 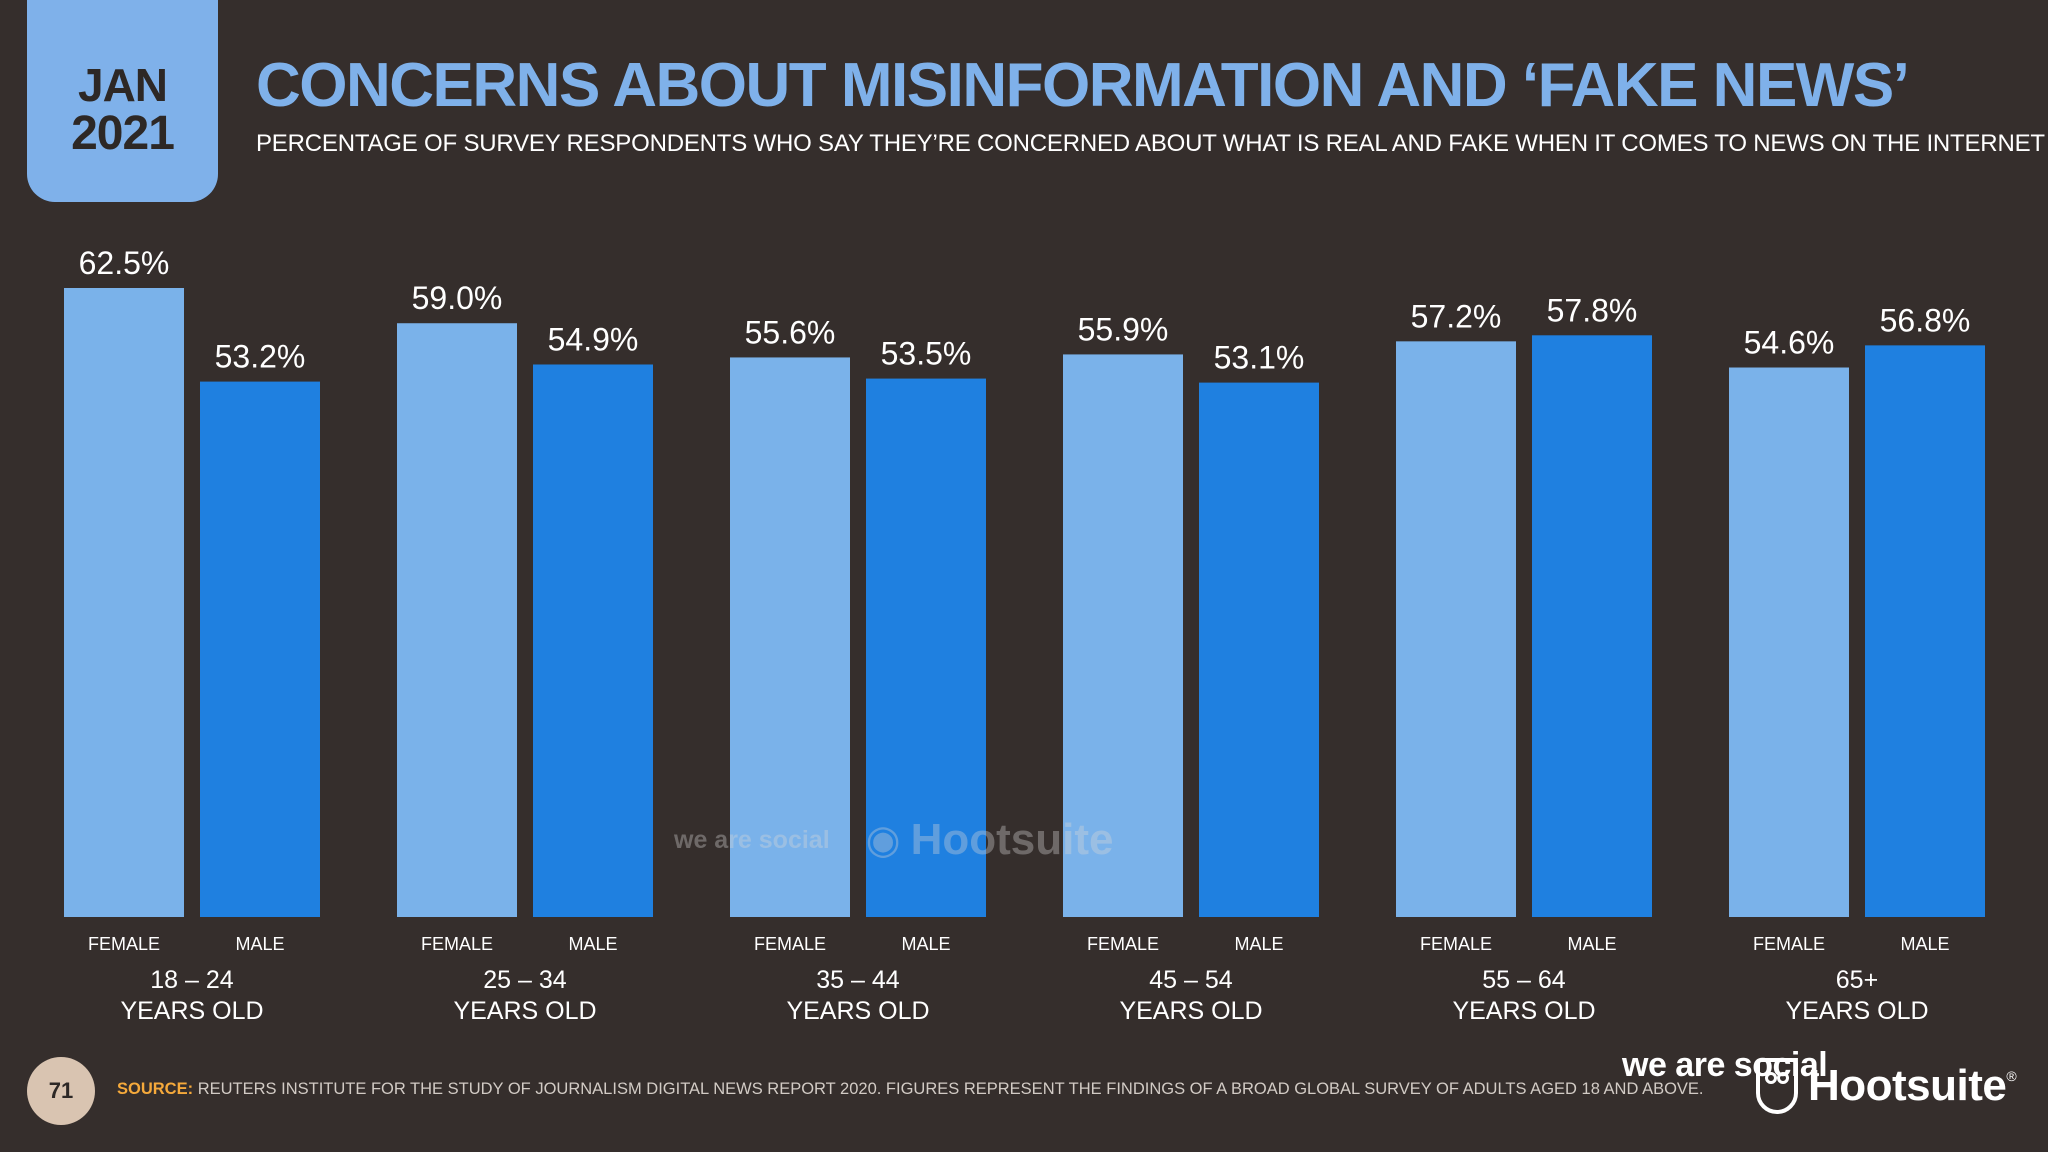 What do you see at coordinates (123, 133) in the screenshot?
I see `badge-year: 2021` at bounding box center [123, 133].